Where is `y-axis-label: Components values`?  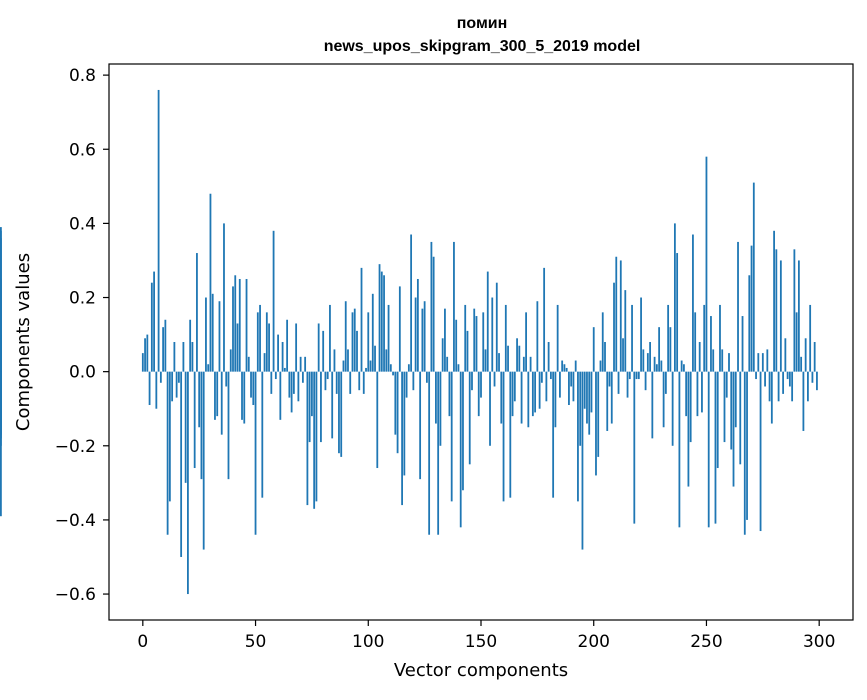
y-axis-label: Components values is located at coordinates (23, 342).